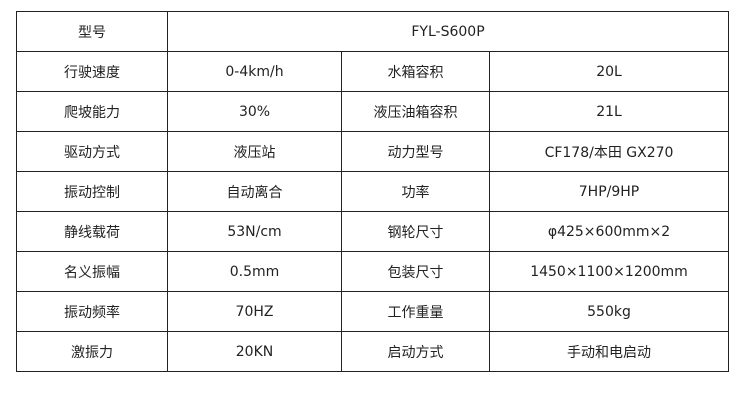 This screenshot has width=750, height=402. I want to click on spec-value: 自动离合, so click(254, 191).